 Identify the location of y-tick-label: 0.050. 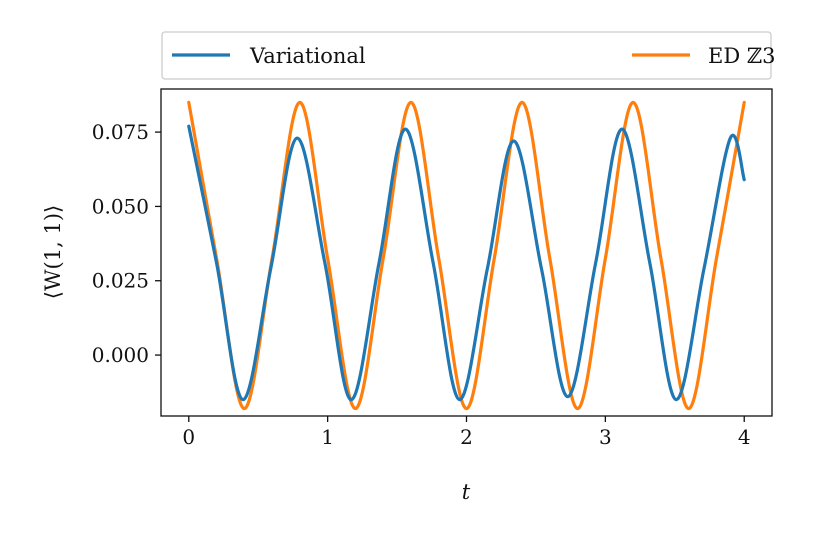
(120, 206).